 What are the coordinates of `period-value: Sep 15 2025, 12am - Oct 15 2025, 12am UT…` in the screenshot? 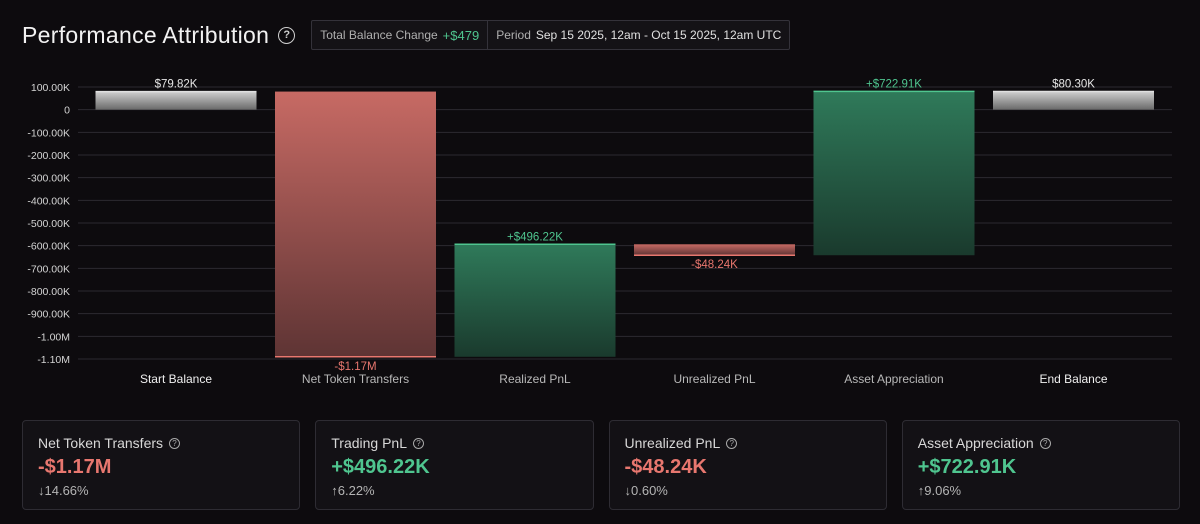 It's located at (658, 35).